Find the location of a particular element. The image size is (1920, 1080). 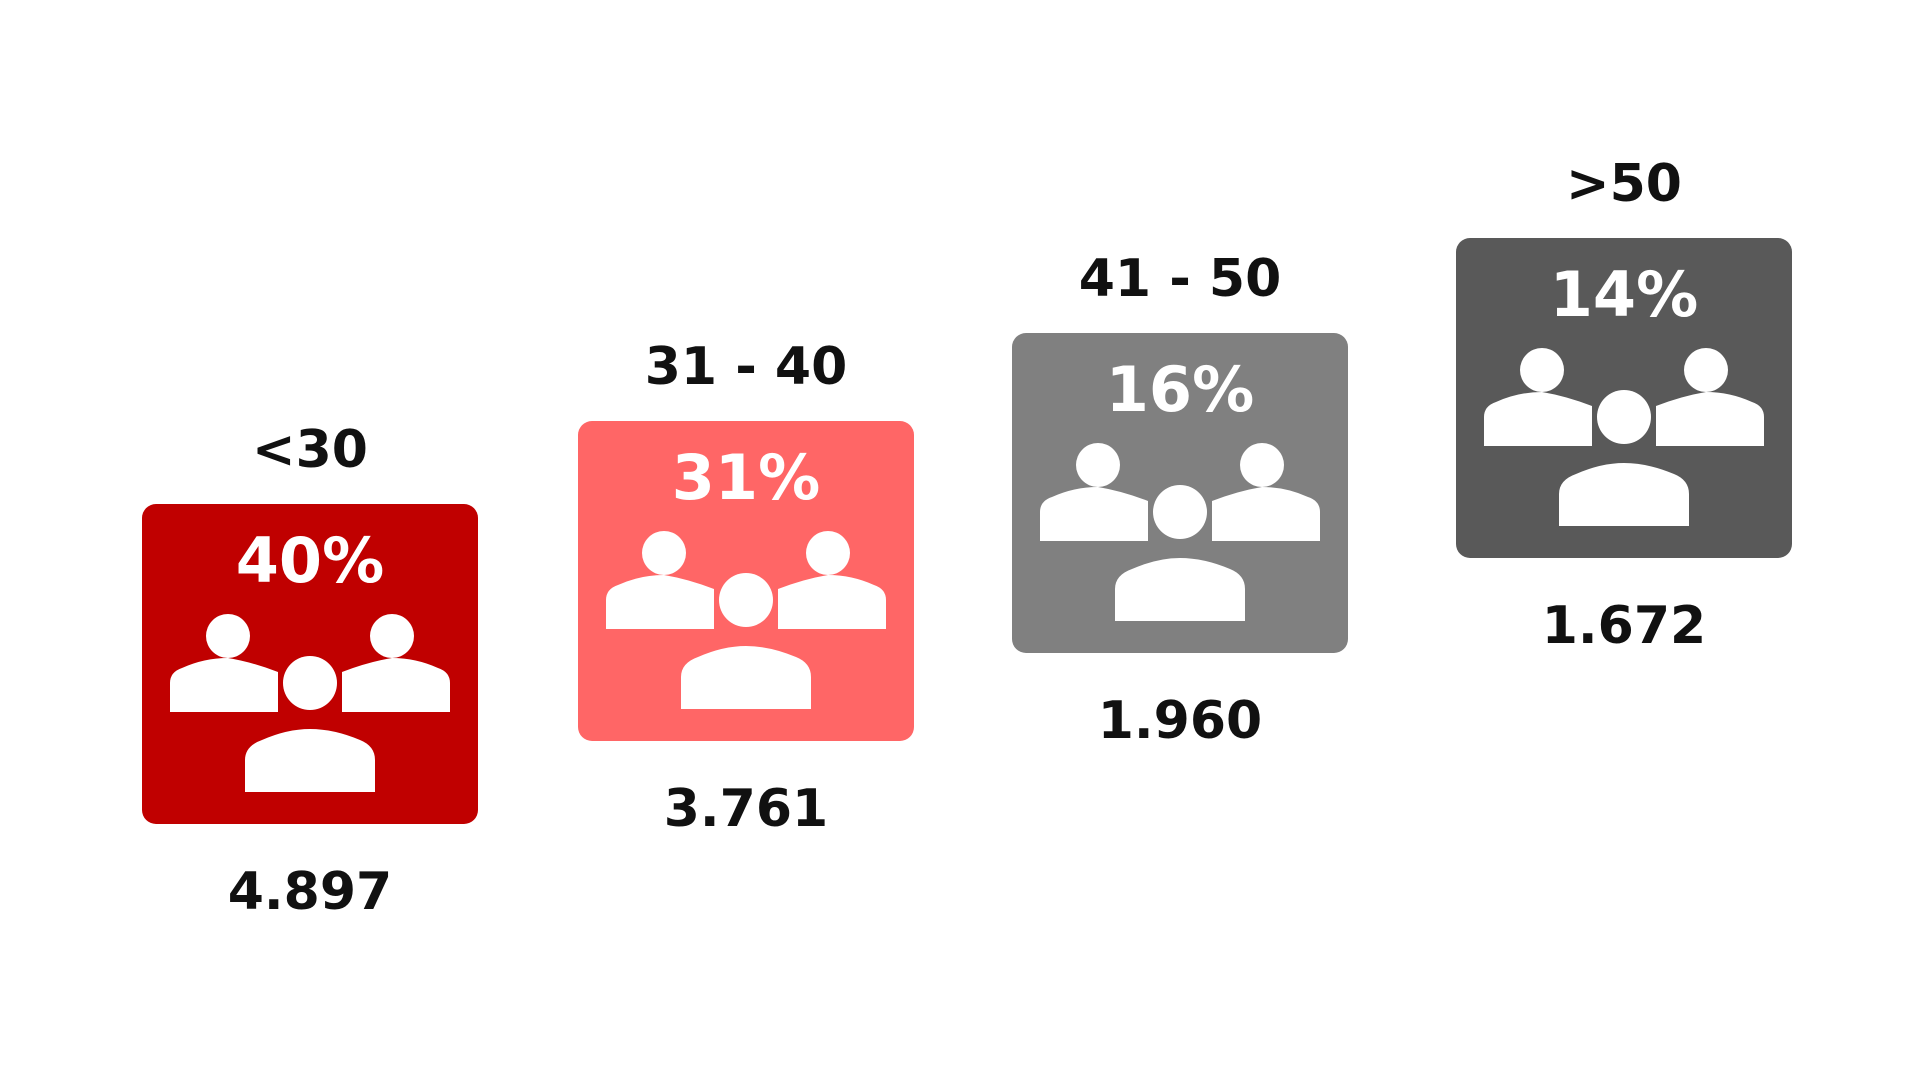

age-card: 40% is located at coordinates (310, 664).